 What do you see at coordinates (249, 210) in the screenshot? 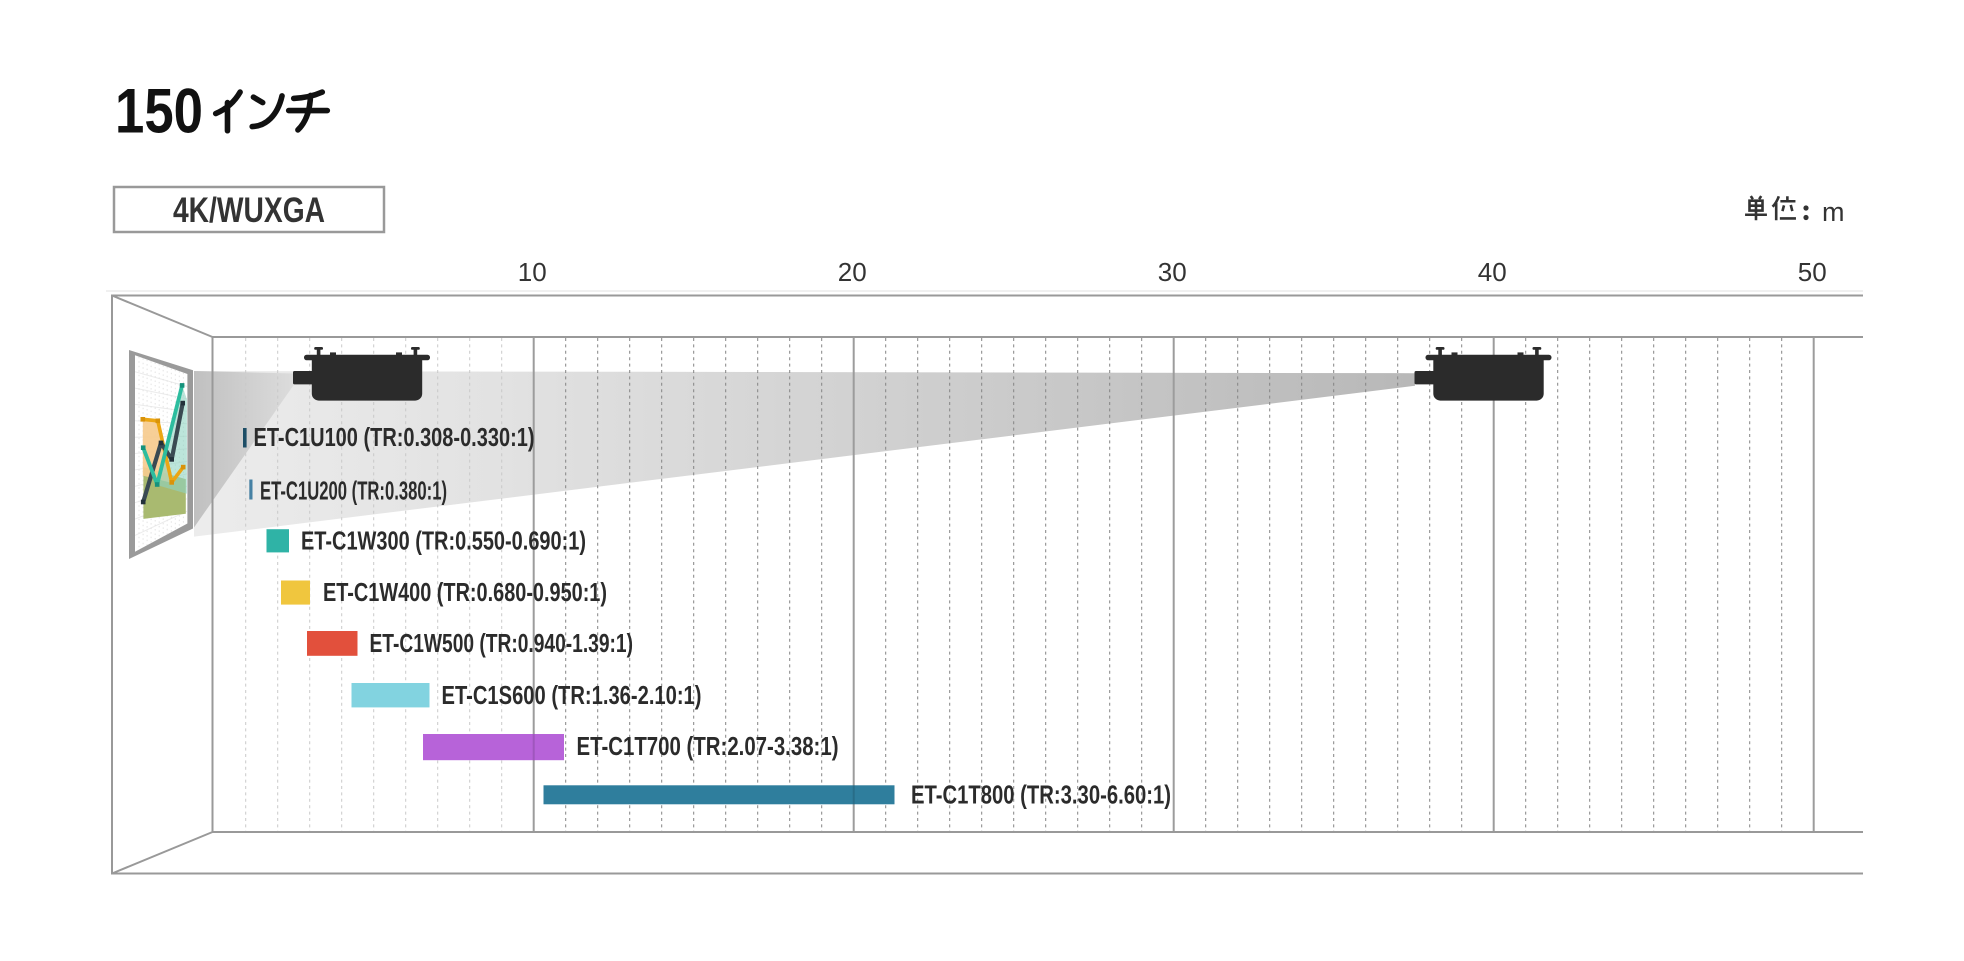
I see `svg-text: 4K/WUXGA` at bounding box center [249, 210].